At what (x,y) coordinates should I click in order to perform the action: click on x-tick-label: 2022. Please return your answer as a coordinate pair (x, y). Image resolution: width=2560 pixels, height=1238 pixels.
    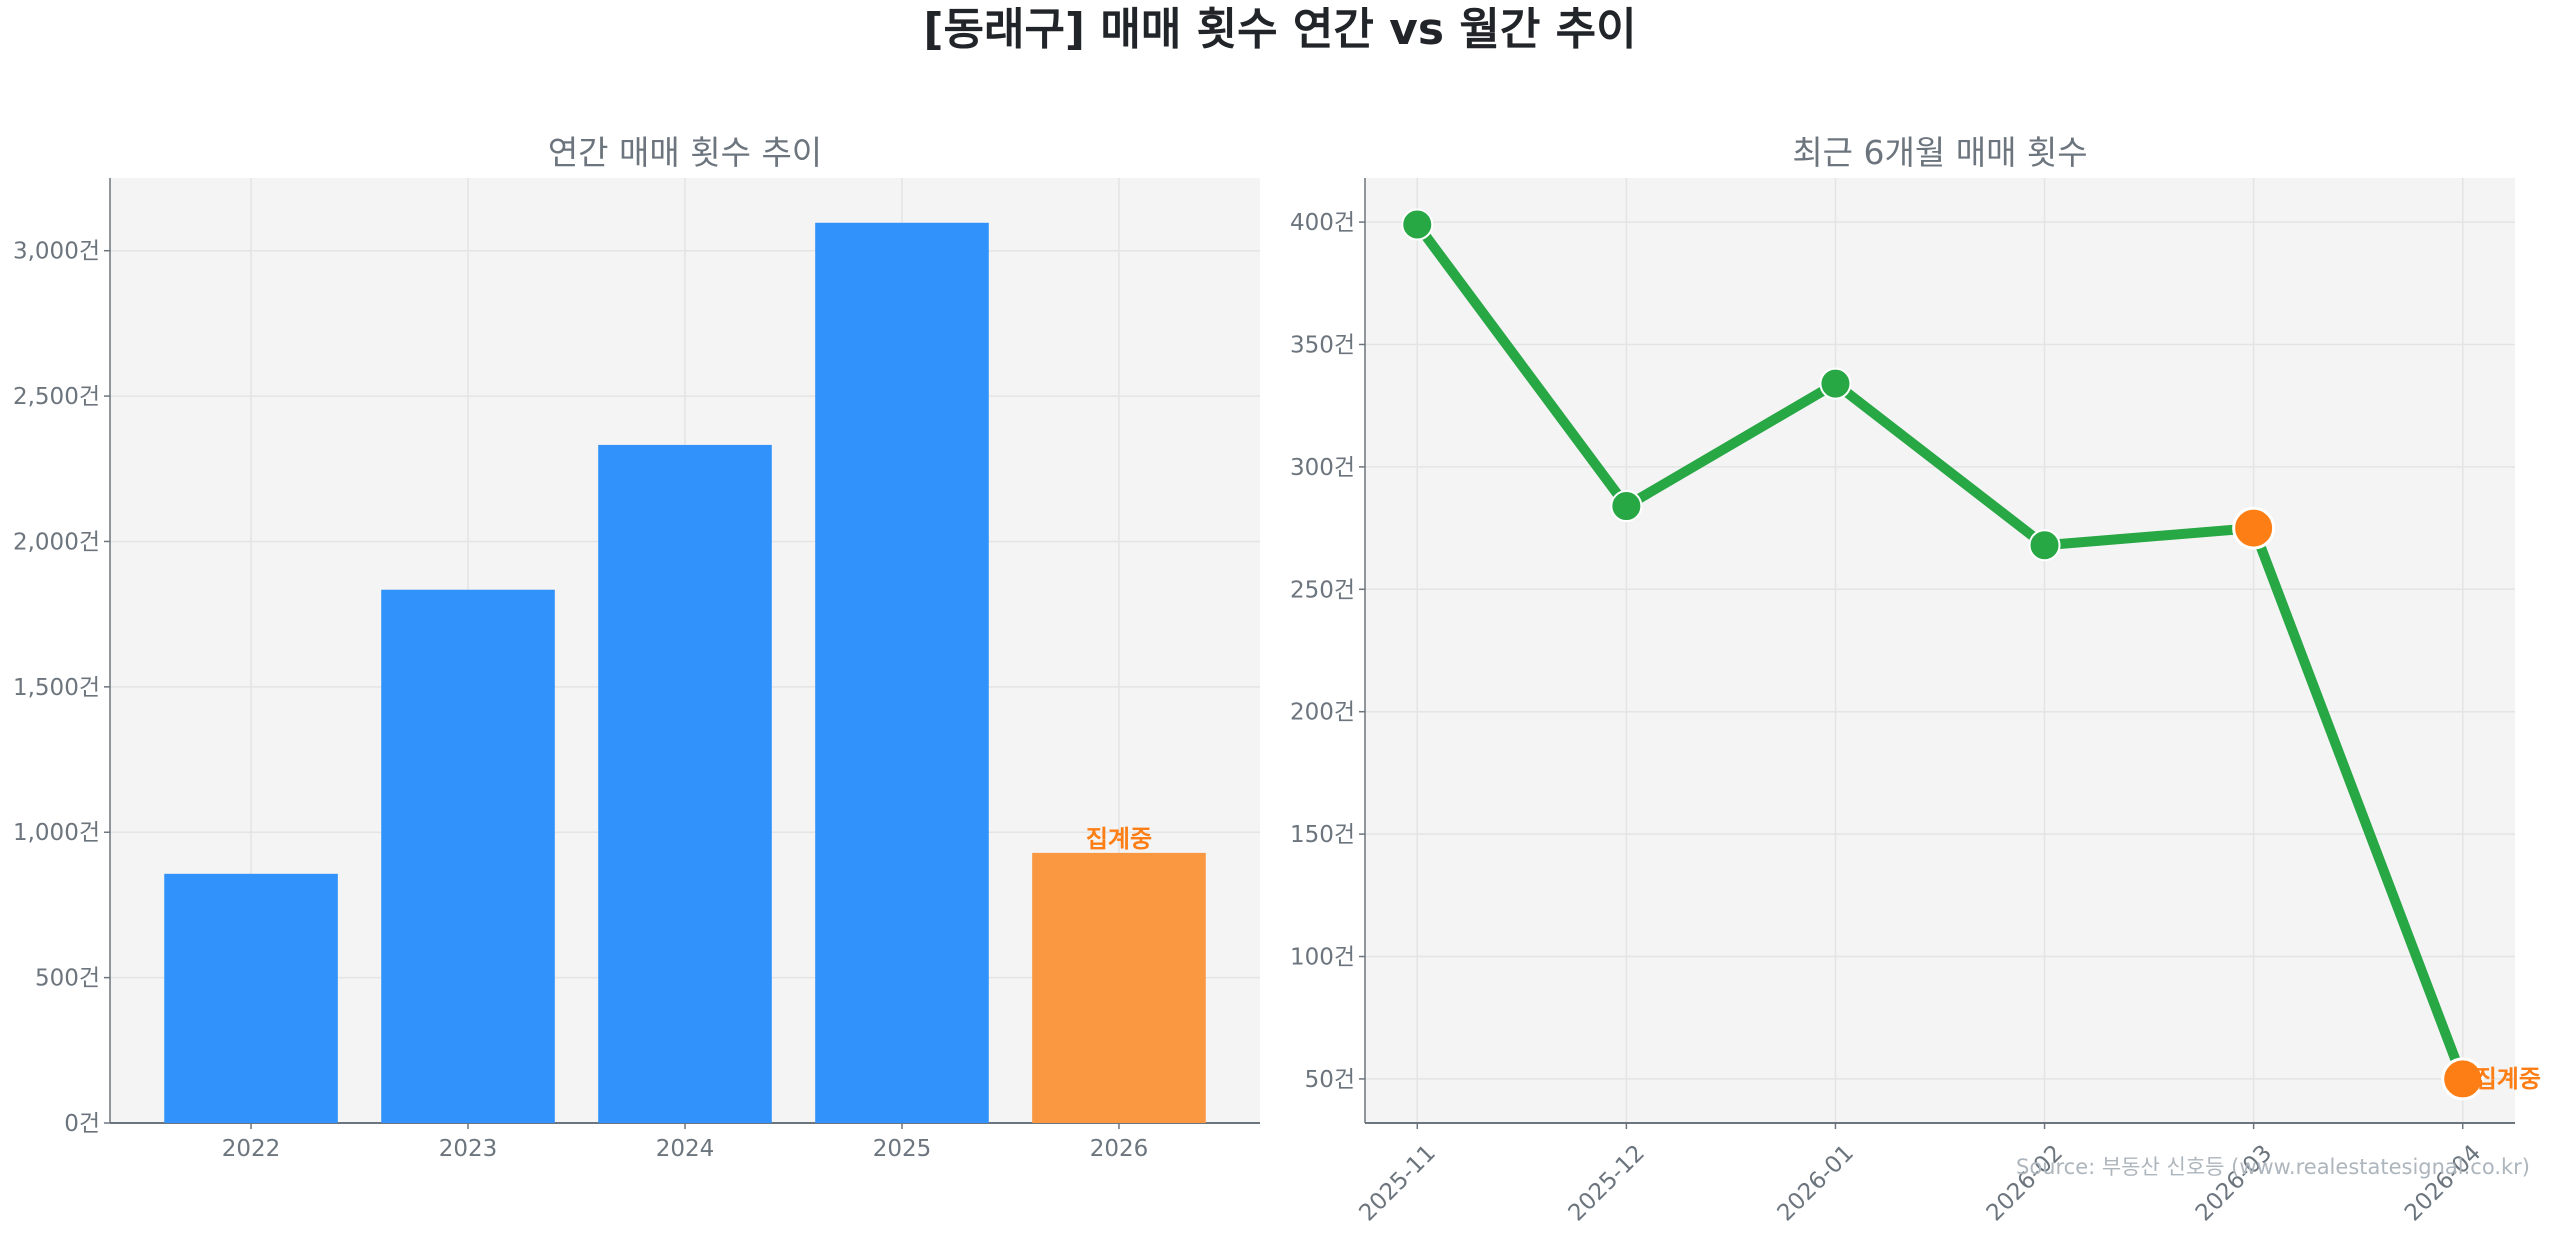
    Looking at the image, I should click on (251, 1149).